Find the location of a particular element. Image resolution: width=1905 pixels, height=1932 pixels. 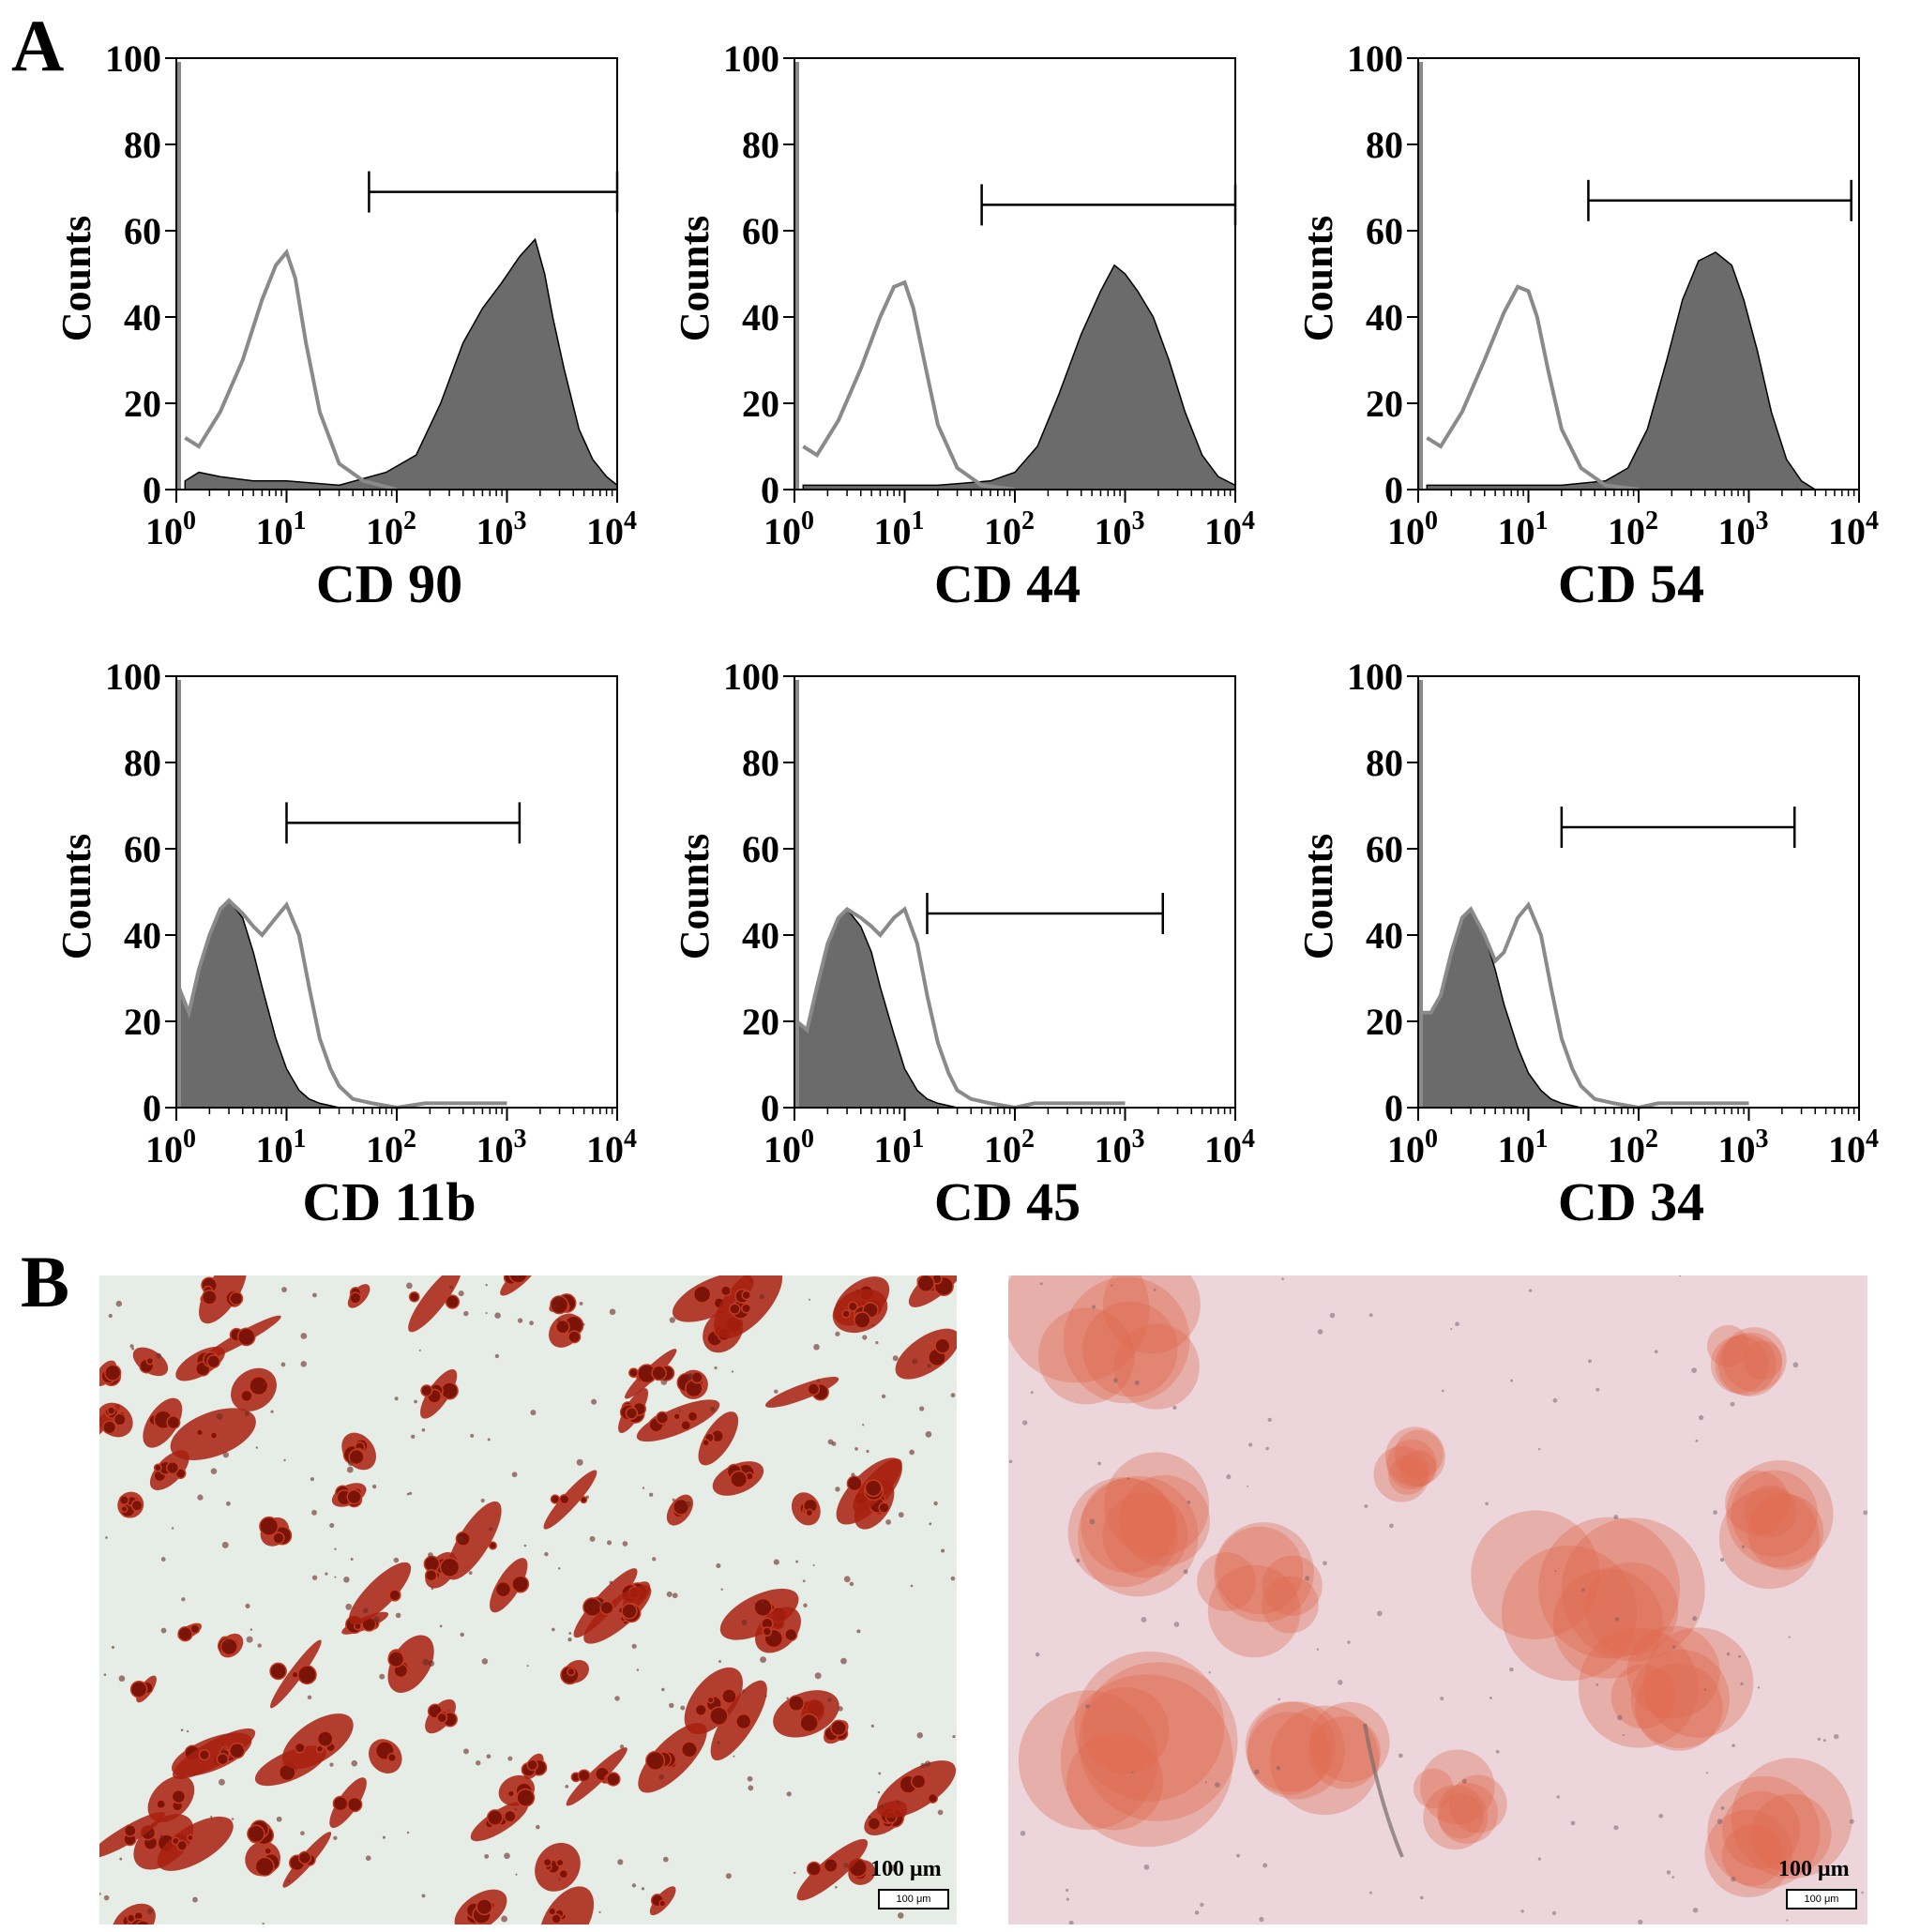

histogram-cd-54: 0 20 40 60 80 100 10⁰ 10¹ 10² 10³ 10⁴ Counts CD 54 is located at coordinates (1587, 326).